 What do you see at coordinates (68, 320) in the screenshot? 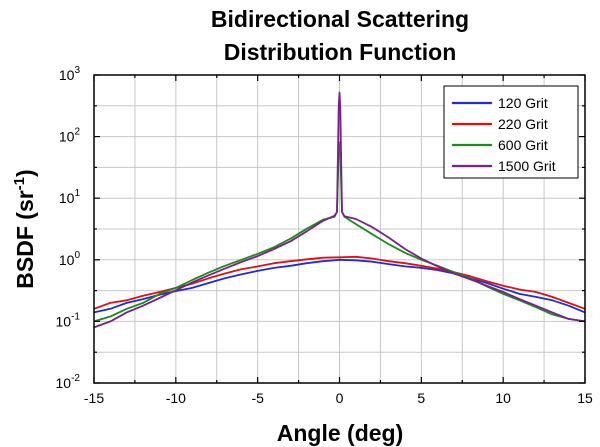
I see `y-tick-label: 10⁻¹` at bounding box center [68, 320].